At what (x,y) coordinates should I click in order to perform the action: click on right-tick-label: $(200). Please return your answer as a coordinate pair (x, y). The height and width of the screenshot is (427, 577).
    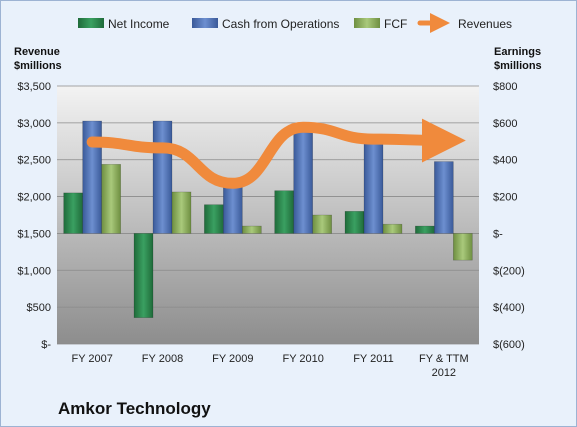
    Looking at the image, I should click on (509, 271).